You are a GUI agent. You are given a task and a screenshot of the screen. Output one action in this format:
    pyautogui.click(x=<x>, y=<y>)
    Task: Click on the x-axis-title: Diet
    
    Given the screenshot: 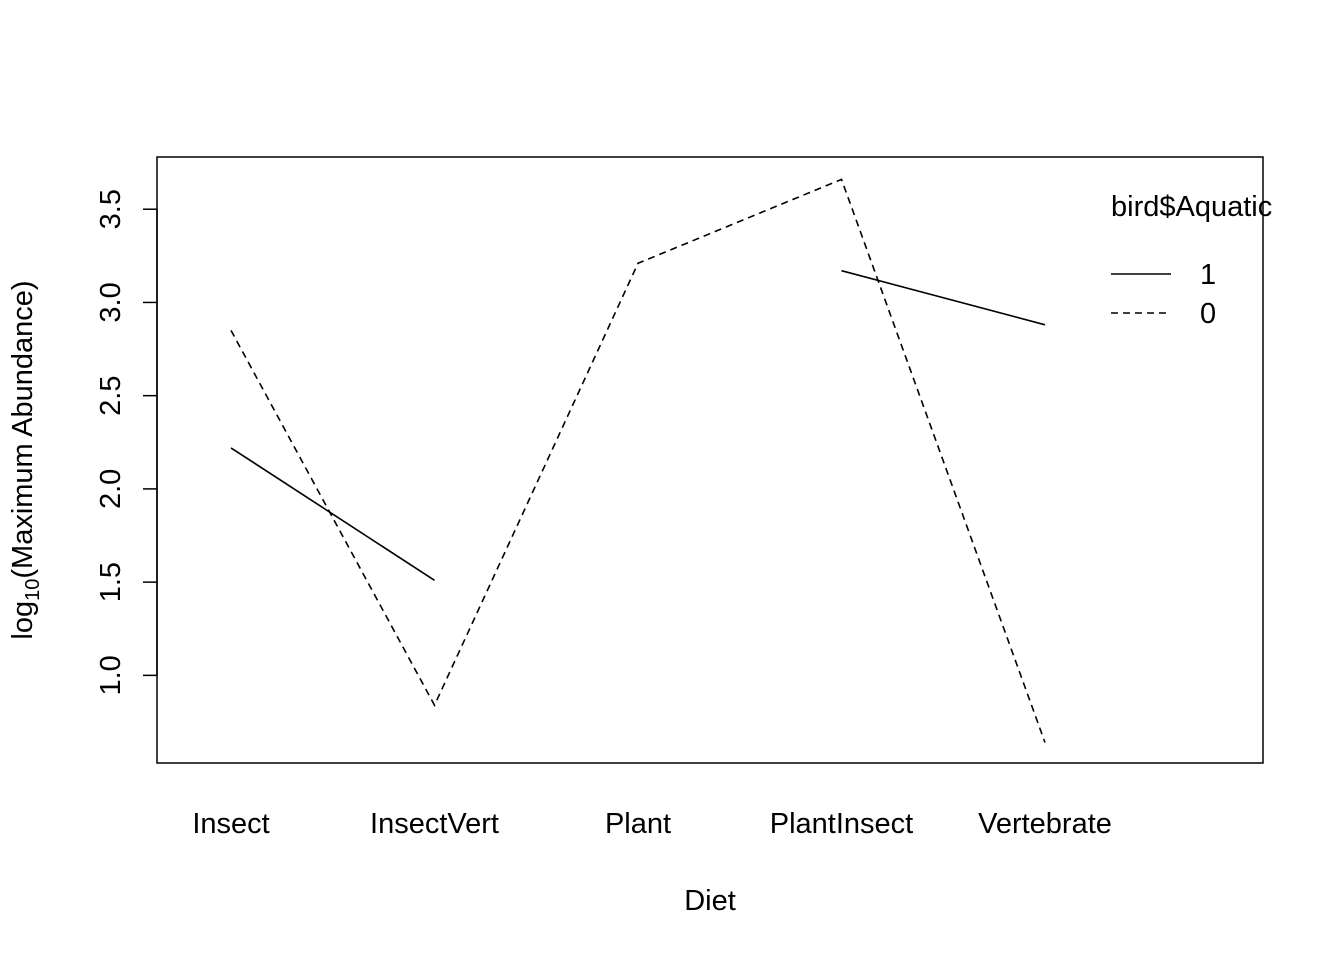 What is the action you would take?
    pyautogui.click(x=710, y=901)
    